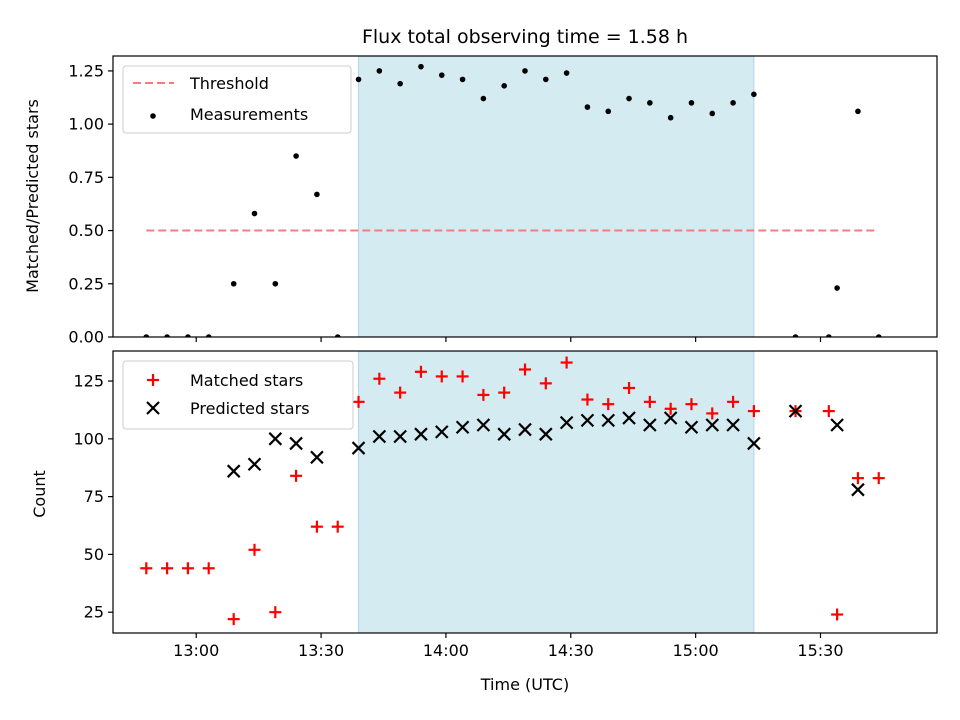 This screenshot has width=960, height=720. I want to click on y-tick-label: 0.25, so click(86, 283).